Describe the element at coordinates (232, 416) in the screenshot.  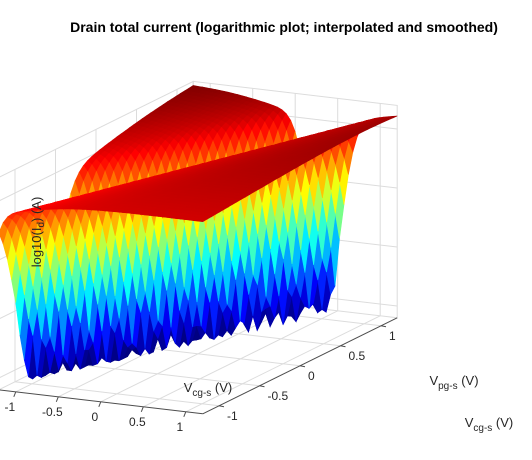
I see `y-tick-label: -1` at that location.